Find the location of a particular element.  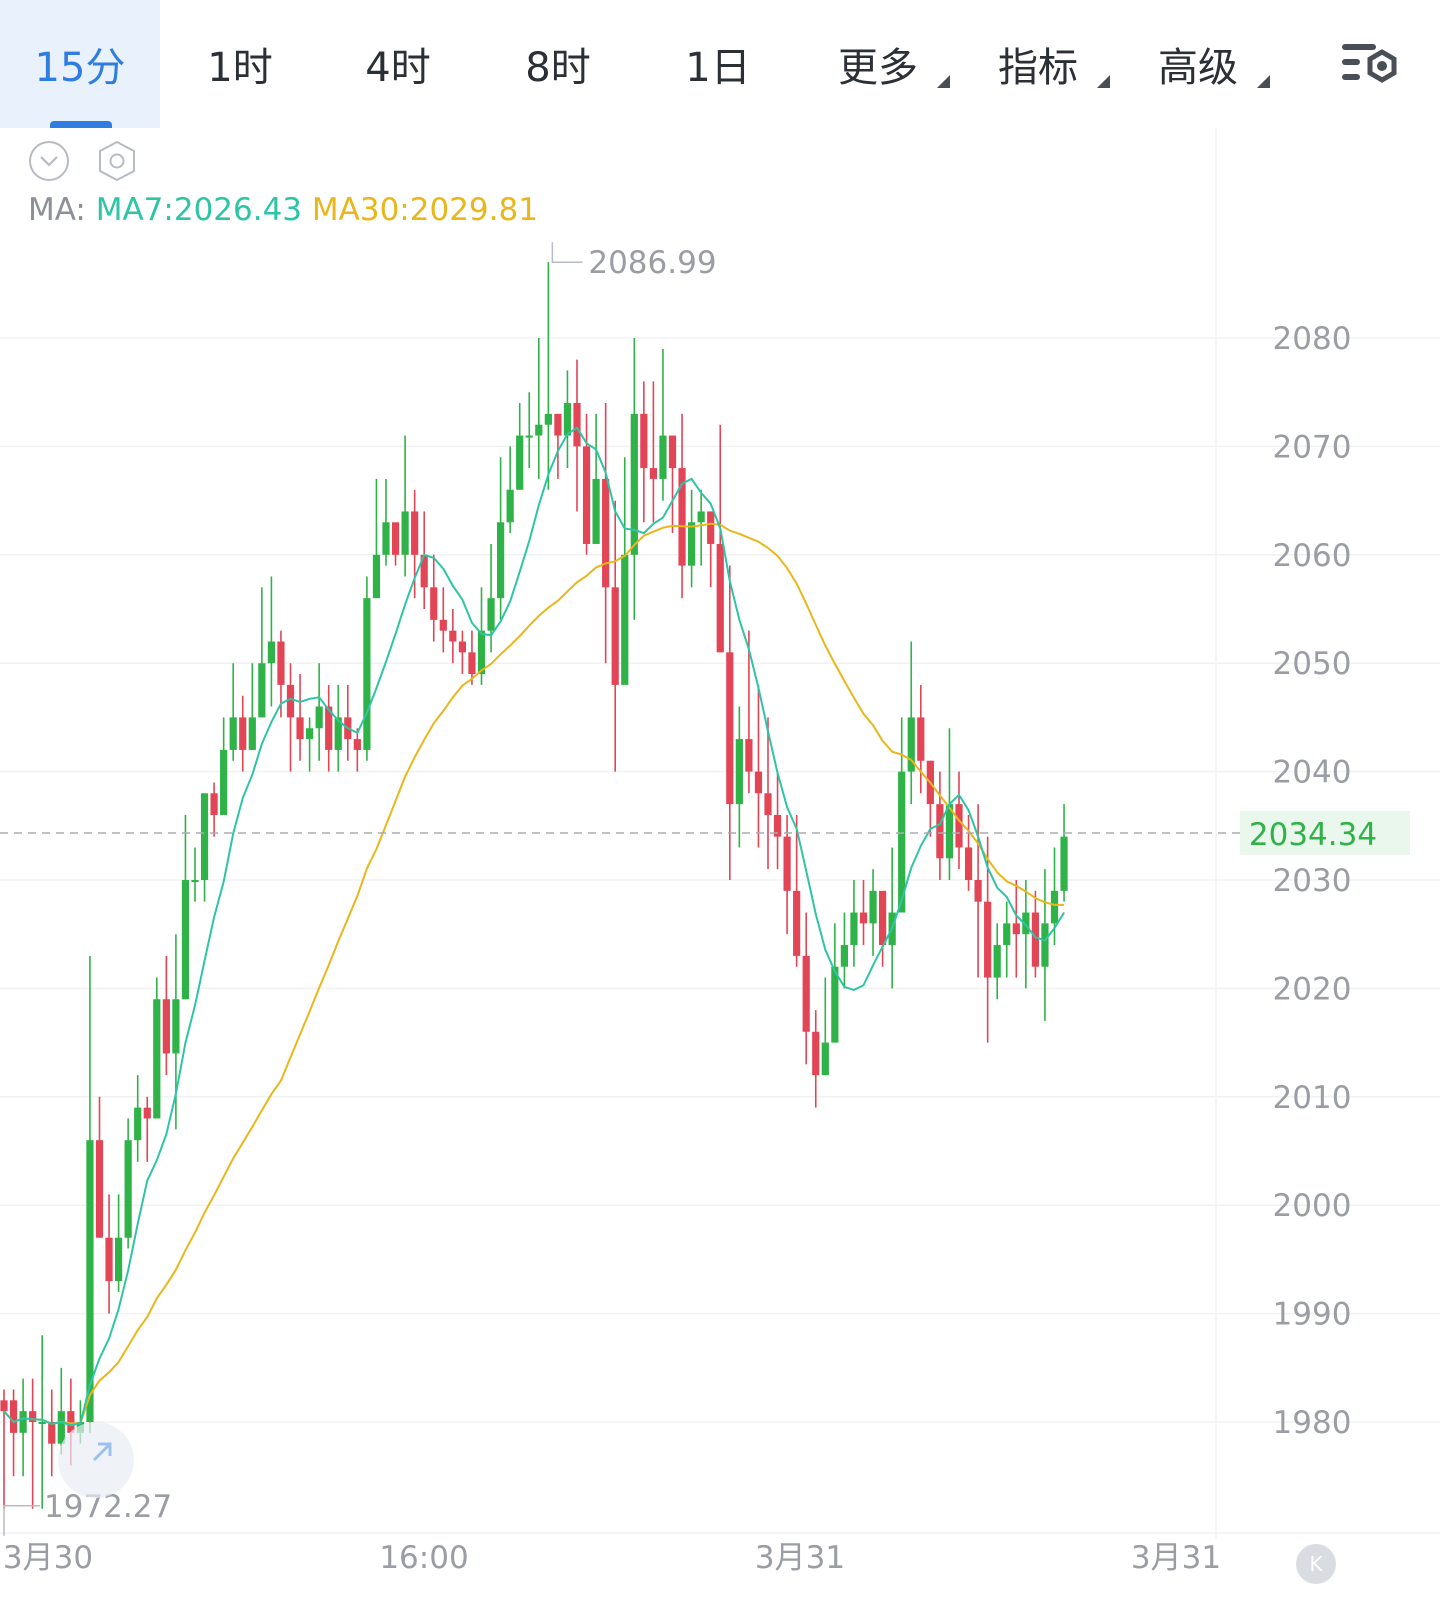

expand-arrow-button is located at coordinates (96, 1460).